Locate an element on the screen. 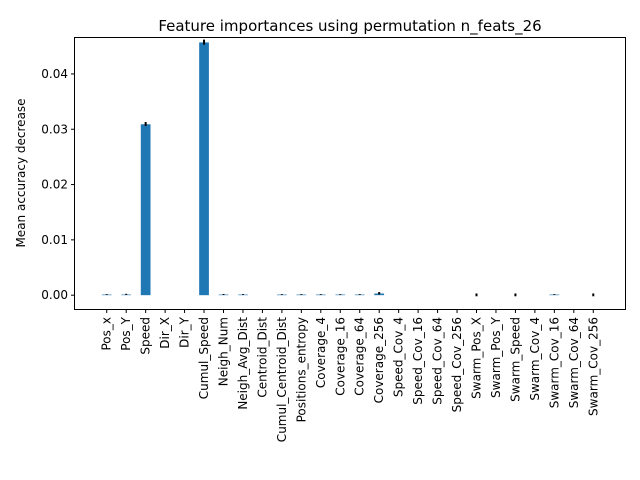  y-tick-label: 0.04 is located at coordinates (54, 74).